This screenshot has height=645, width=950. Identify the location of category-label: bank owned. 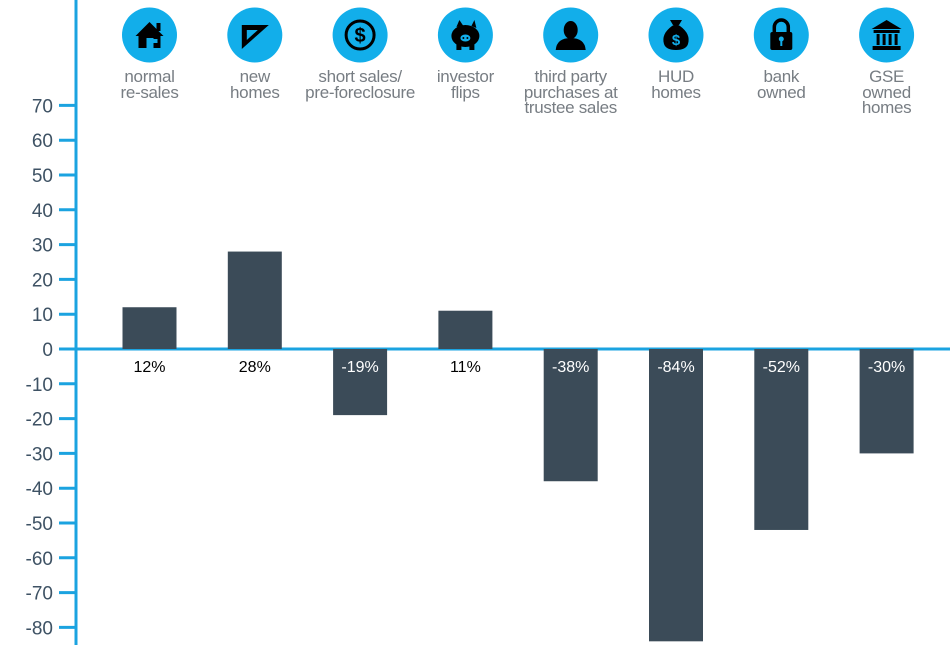
(781, 84).